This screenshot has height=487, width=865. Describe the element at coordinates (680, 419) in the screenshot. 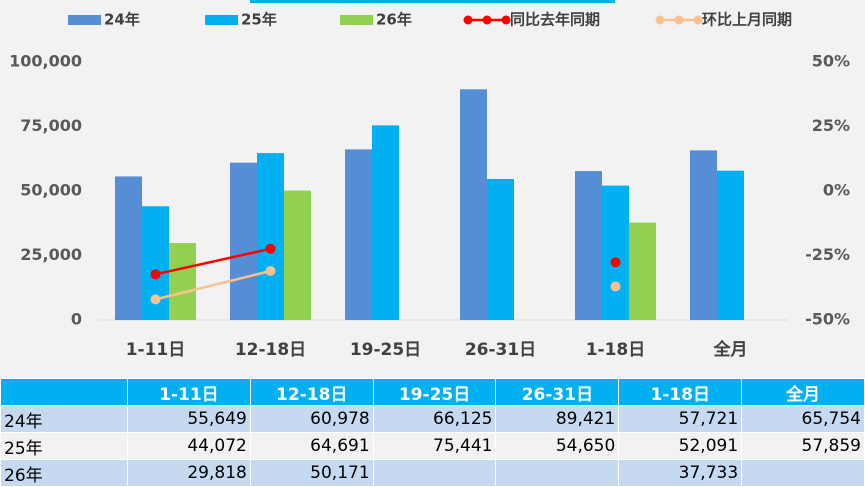

I see `table-cell: 57,721` at that location.